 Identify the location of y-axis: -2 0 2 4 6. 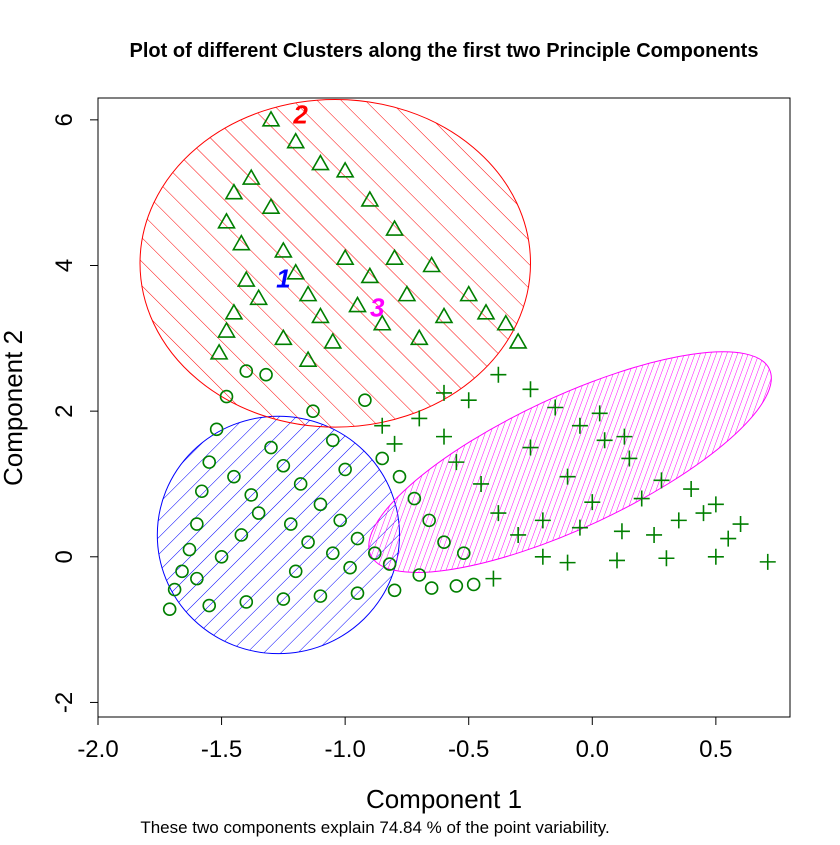
(75, 413).